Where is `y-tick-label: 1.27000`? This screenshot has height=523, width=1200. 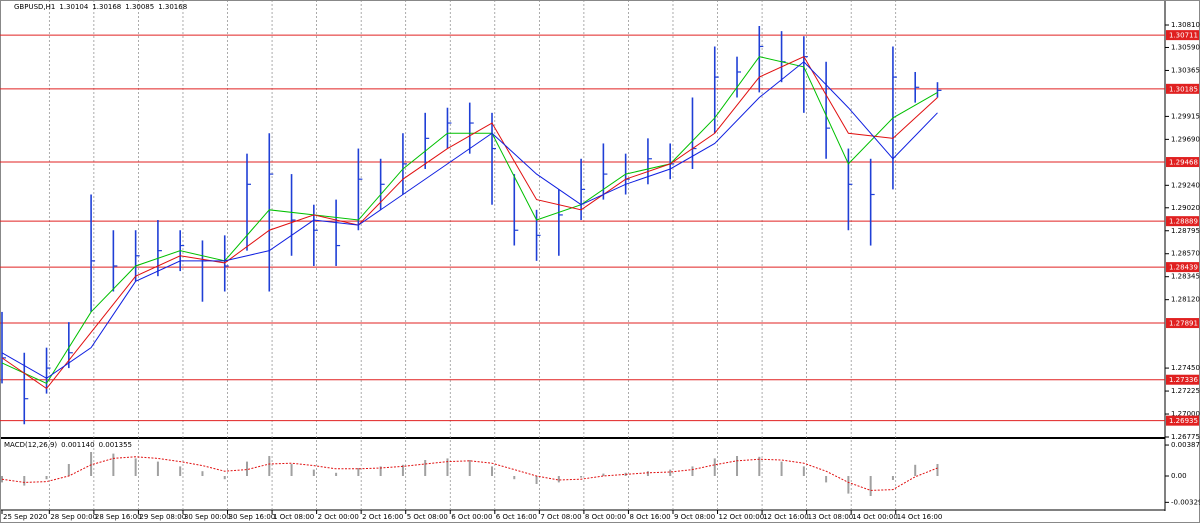
y-tick-label: 1.27000 is located at coordinates (1185, 414).